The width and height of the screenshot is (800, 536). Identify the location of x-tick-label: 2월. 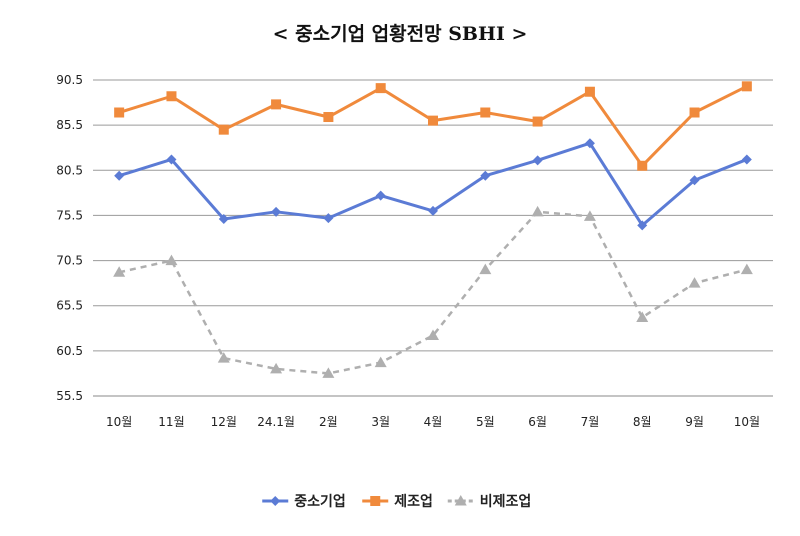
(328, 422).